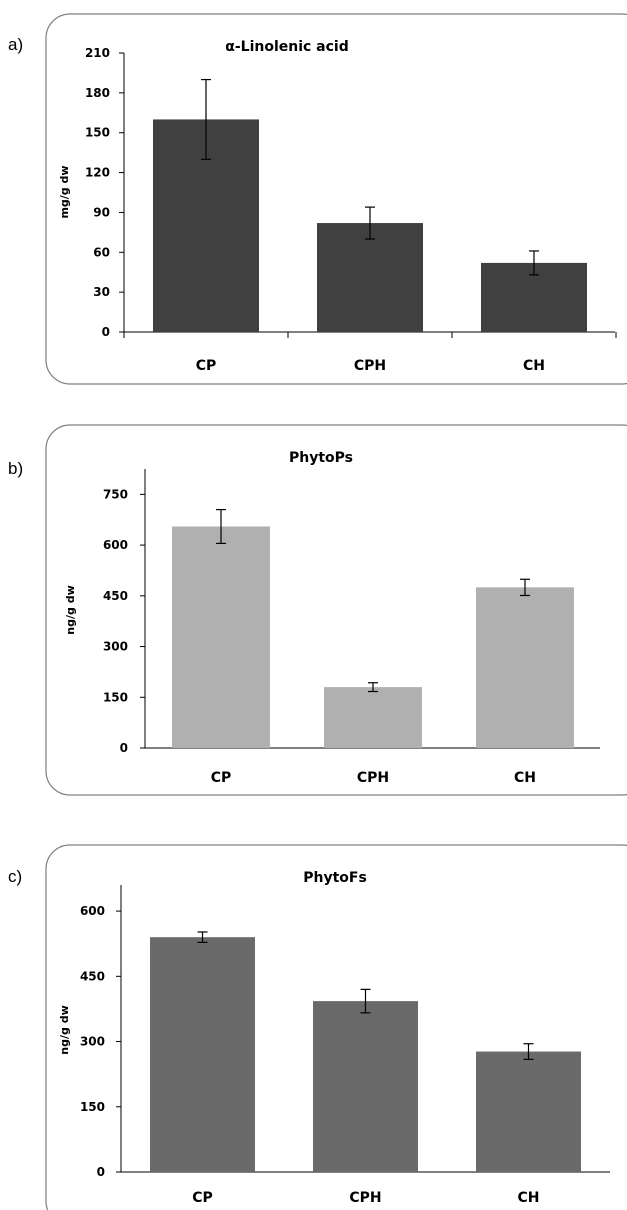  Describe the element at coordinates (373, 628) in the screenshot. I see `panel-b-bars` at that location.